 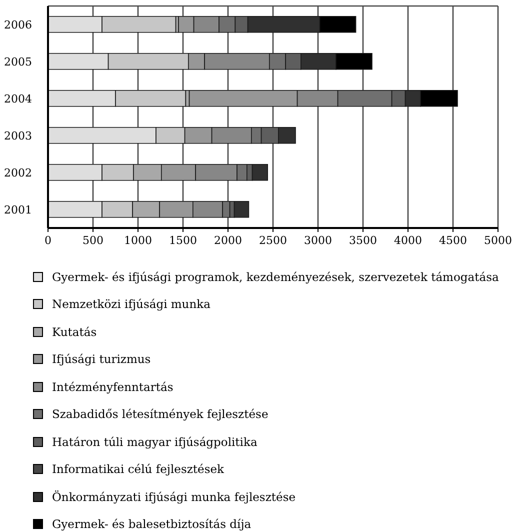 I want to click on x-tick-label: 1000, so click(x=138, y=240).